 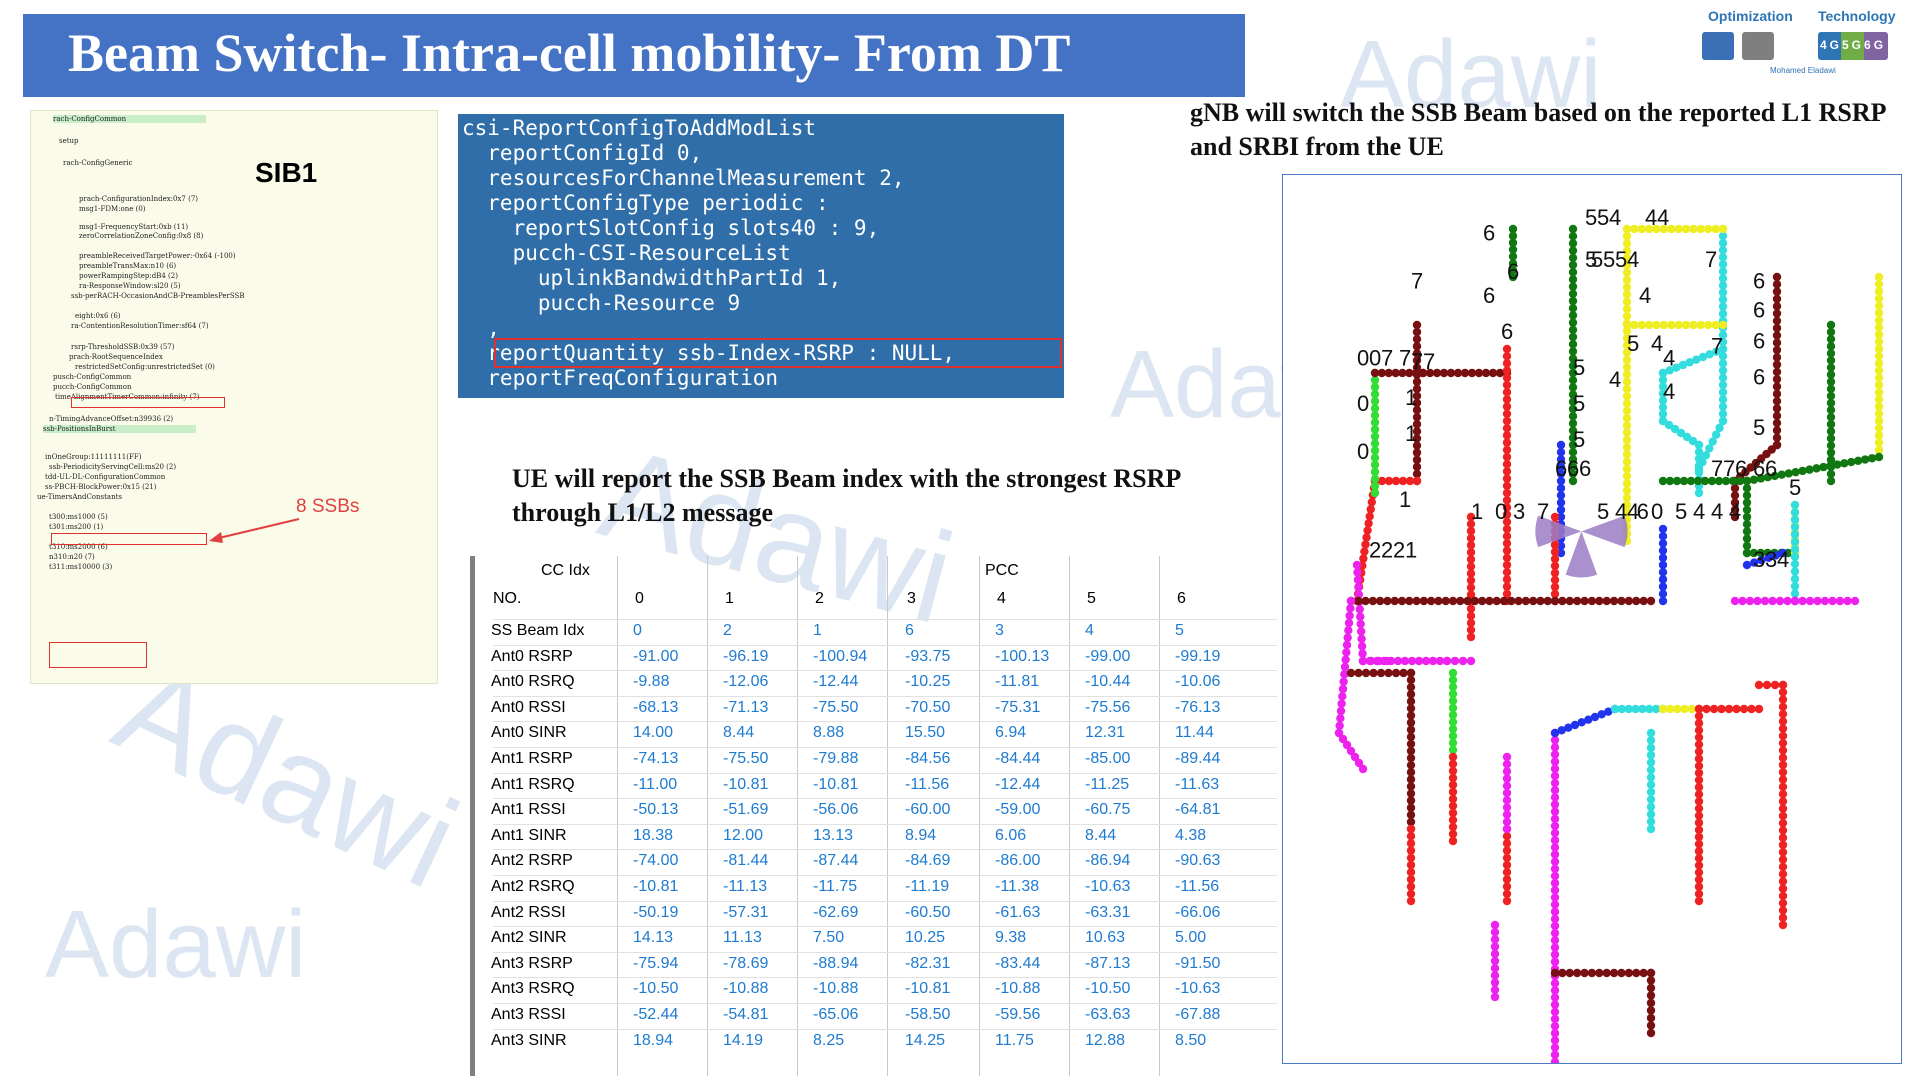 What do you see at coordinates (1101, 835) in the screenshot?
I see `table-cell: 8.44` at bounding box center [1101, 835].